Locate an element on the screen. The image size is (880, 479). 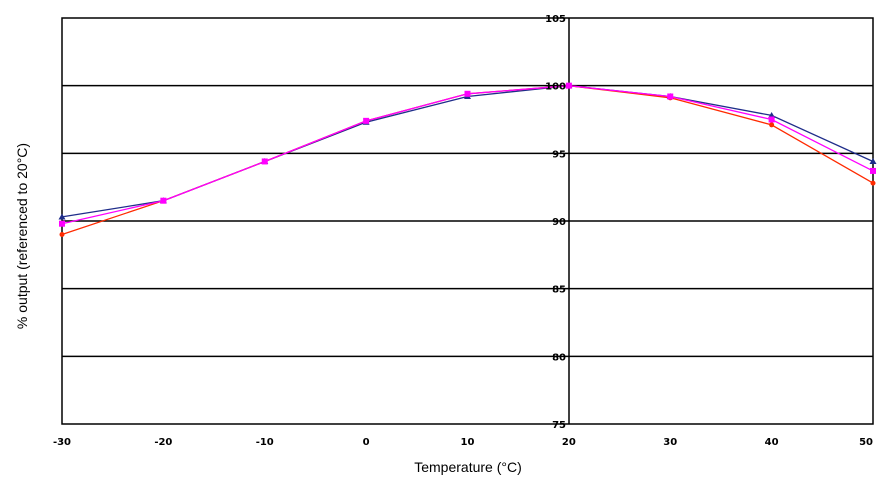
x-tick-label: 50 is located at coordinates (866, 442).